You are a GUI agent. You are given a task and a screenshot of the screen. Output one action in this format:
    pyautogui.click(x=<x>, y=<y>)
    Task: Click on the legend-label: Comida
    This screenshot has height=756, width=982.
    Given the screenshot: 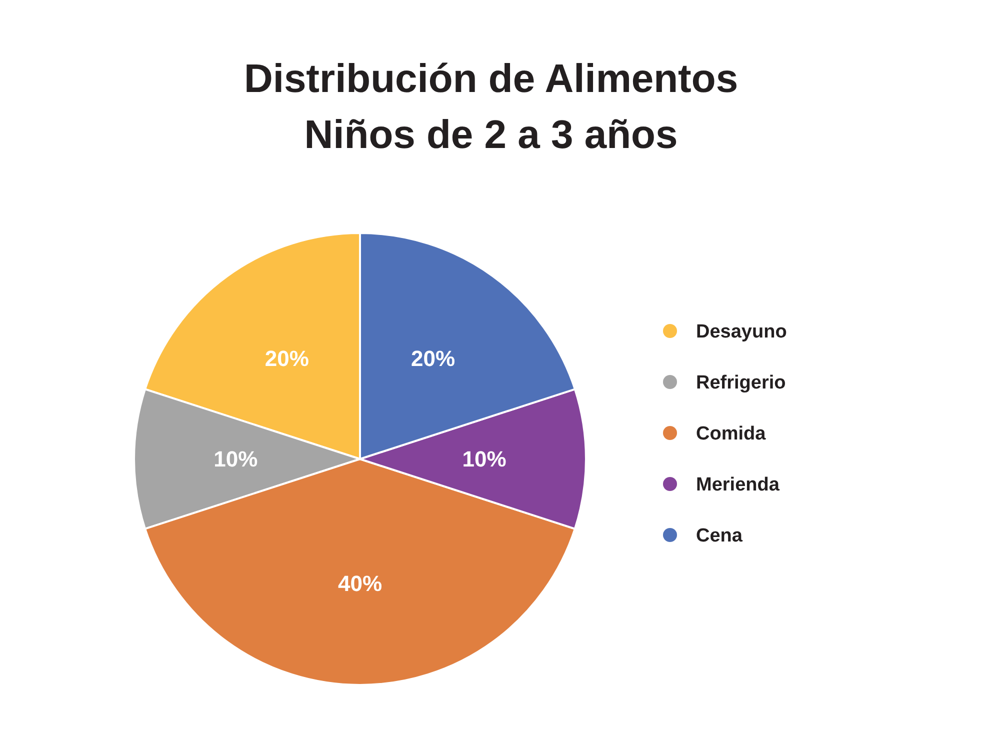 What is the action you would take?
    pyautogui.click(x=731, y=434)
    